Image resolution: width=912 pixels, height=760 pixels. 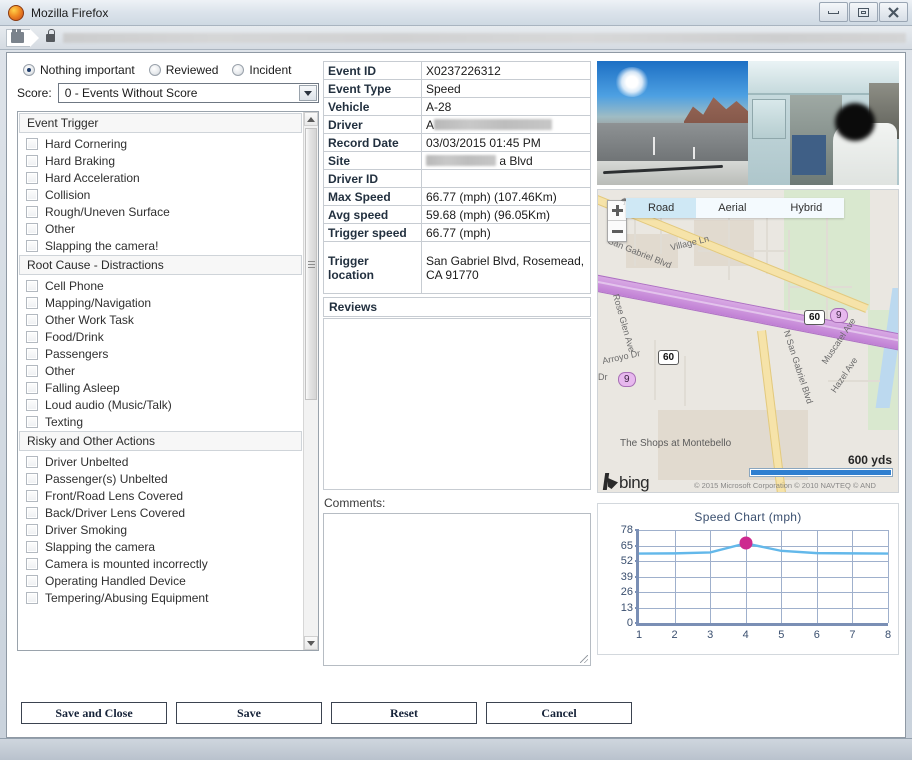 What do you see at coordinates (160, 580) in the screenshot?
I see `checklist-item: Operating Handled Device` at bounding box center [160, 580].